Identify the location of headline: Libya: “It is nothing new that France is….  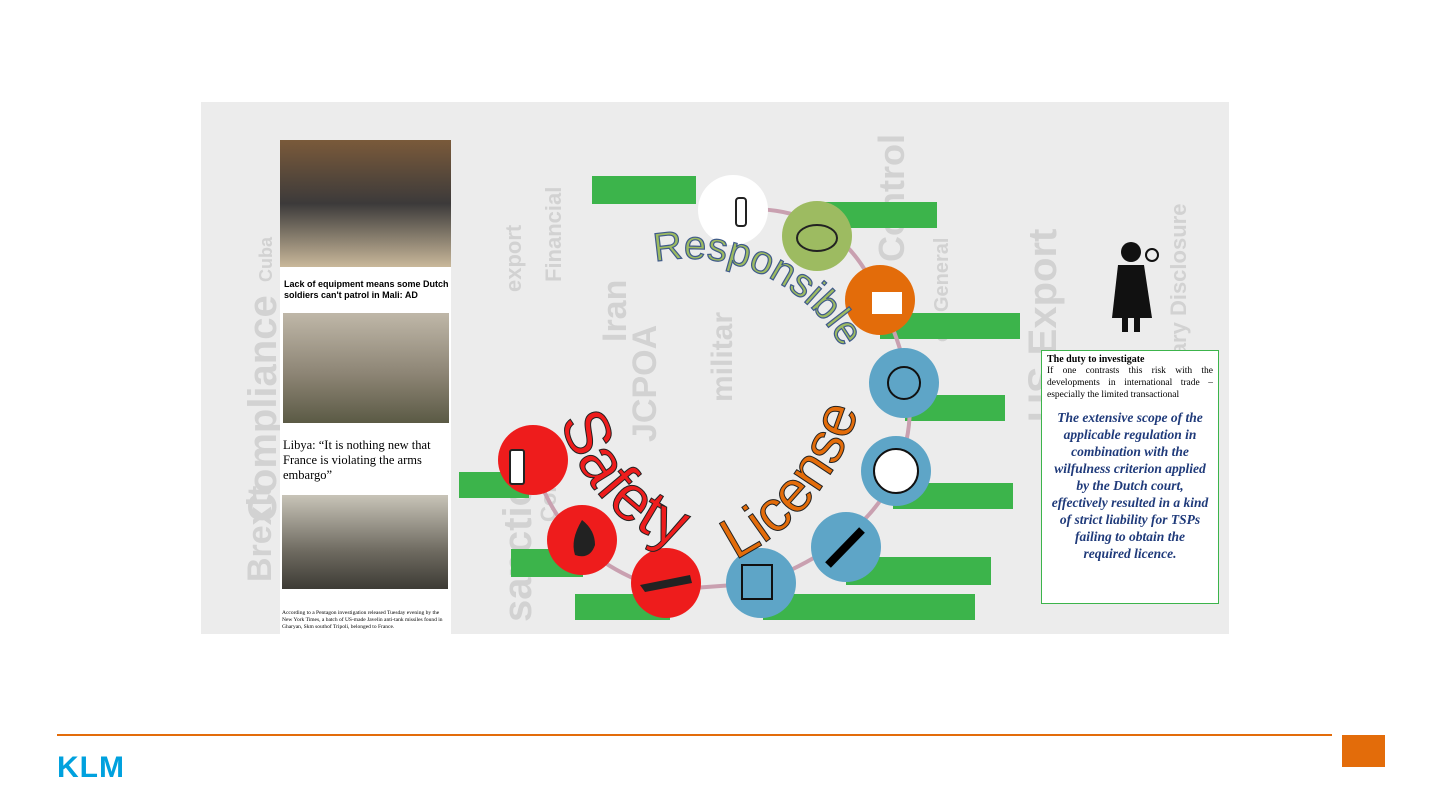
(357, 460).